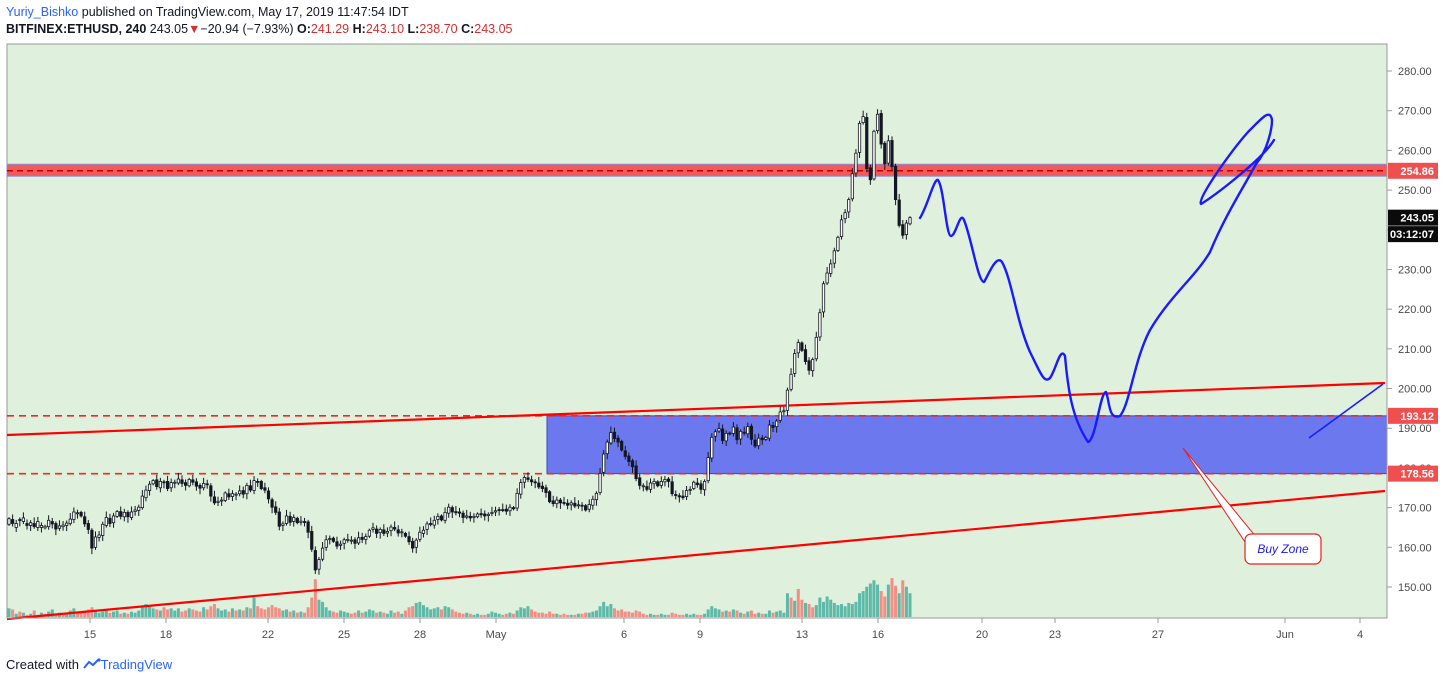 The width and height of the screenshot is (1444, 683). Describe the element at coordinates (1055, 635) in the screenshot. I see `time-tick-label: 23` at that location.